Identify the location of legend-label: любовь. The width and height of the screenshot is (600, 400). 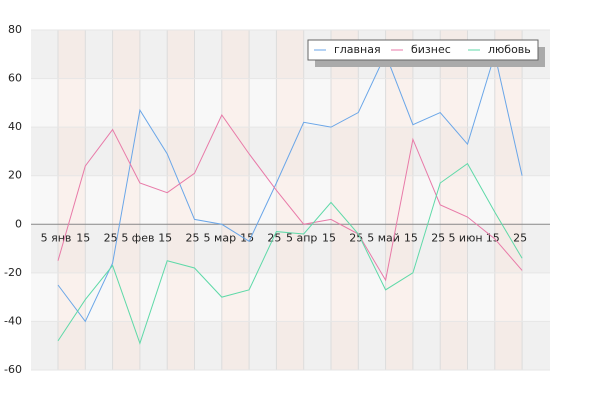
(509, 49).